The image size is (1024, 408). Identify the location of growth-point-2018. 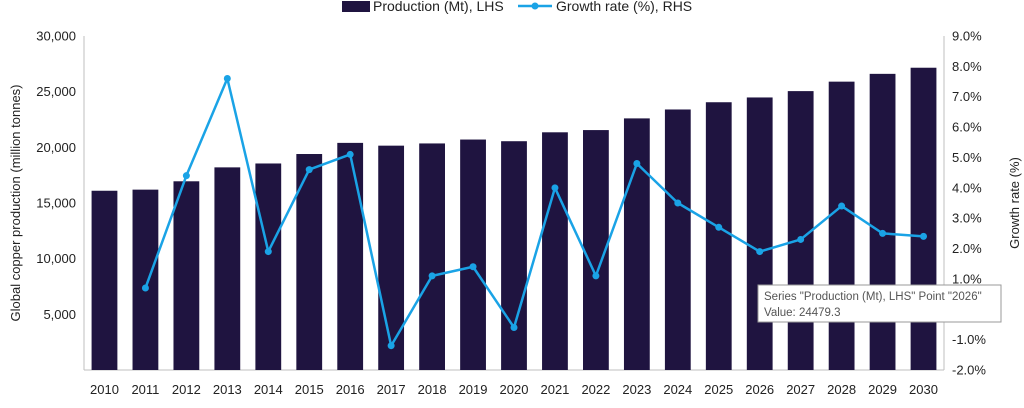
(432, 276).